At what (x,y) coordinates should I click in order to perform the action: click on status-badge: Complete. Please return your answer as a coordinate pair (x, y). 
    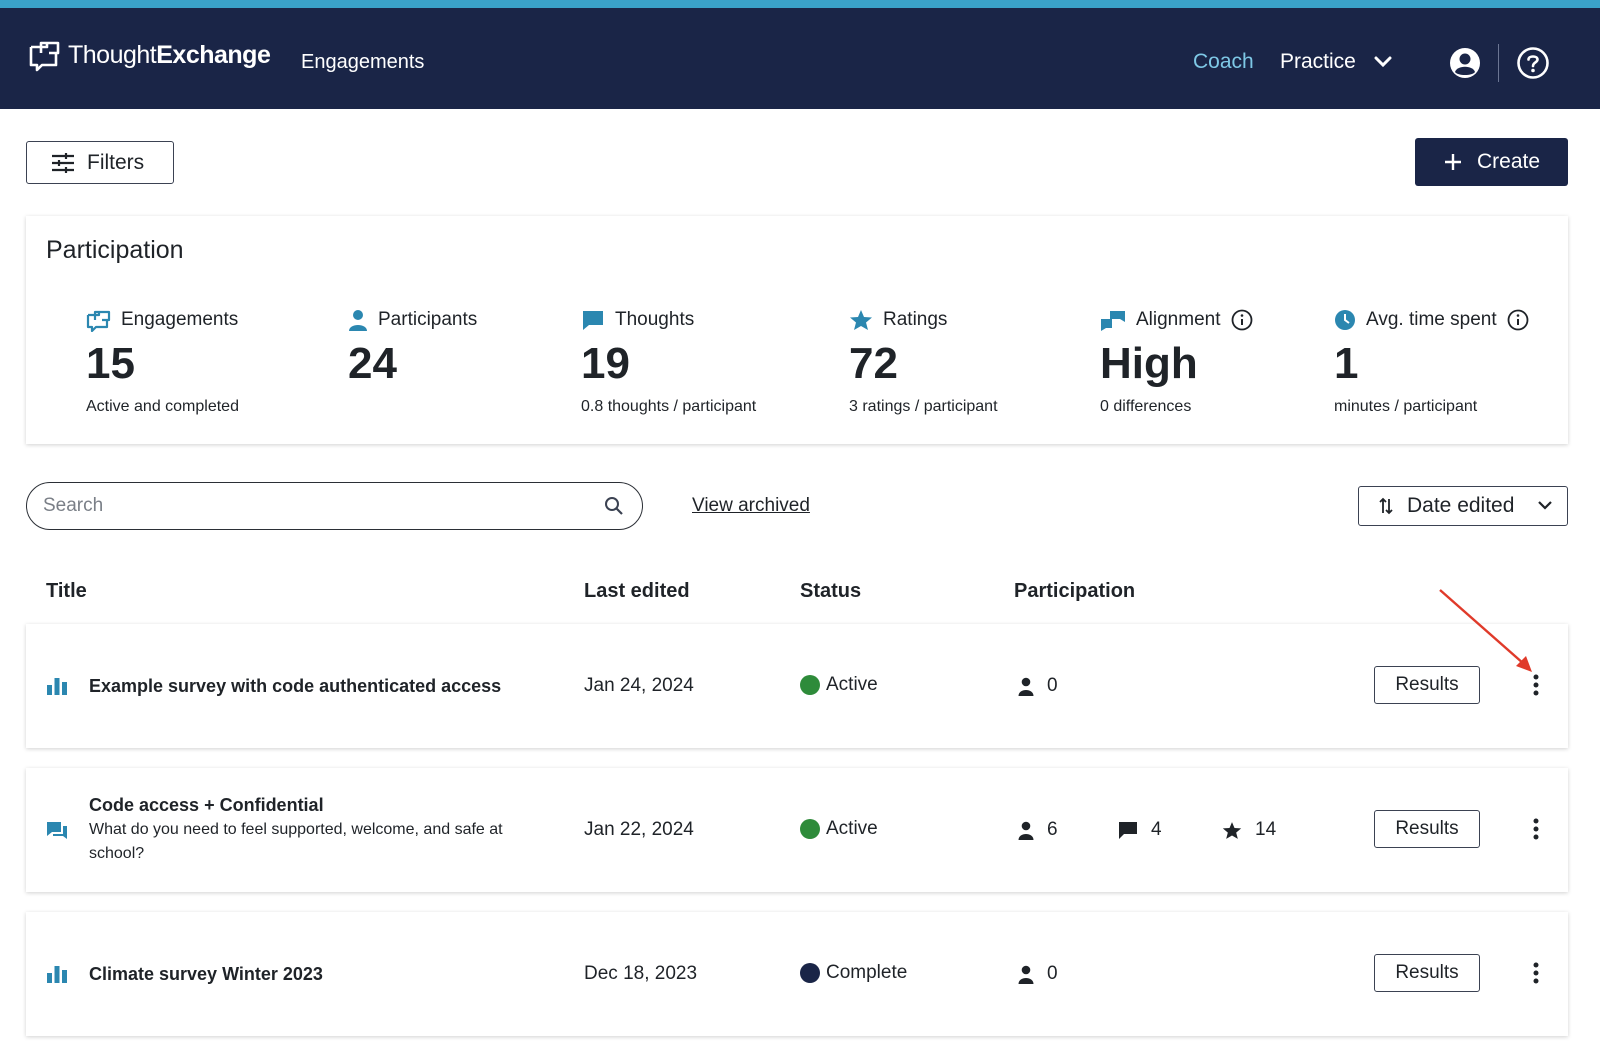
    Looking at the image, I should click on (853, 973).